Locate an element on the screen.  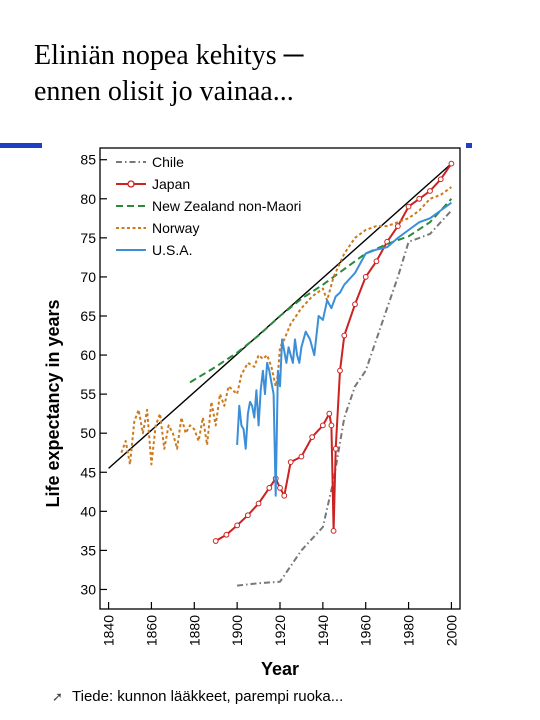
y-tick-label: 80 is located at coordinates (88, 199).